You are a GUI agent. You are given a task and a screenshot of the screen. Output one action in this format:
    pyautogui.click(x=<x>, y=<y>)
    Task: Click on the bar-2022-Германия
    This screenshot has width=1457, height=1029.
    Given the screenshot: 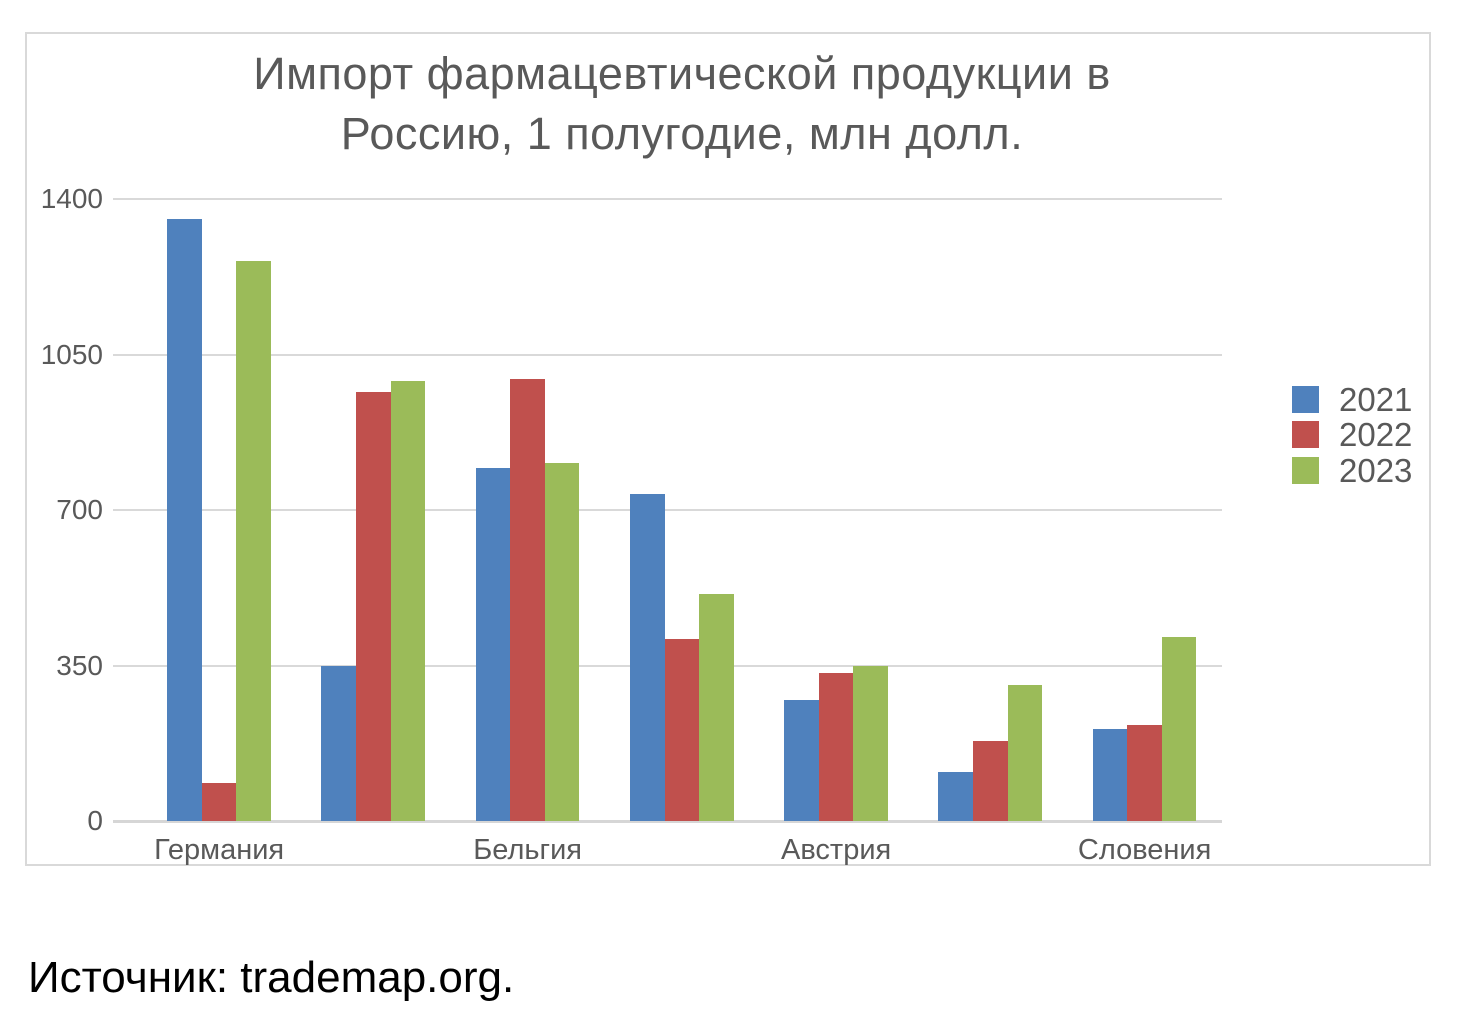 What is the action you would take?
    pyautogui.click(x=219, y=802)
    